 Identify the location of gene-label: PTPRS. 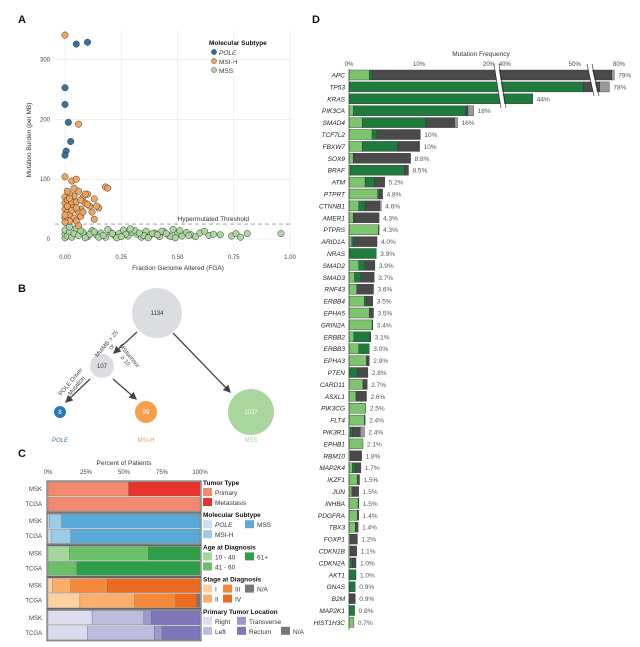
(334, 230).